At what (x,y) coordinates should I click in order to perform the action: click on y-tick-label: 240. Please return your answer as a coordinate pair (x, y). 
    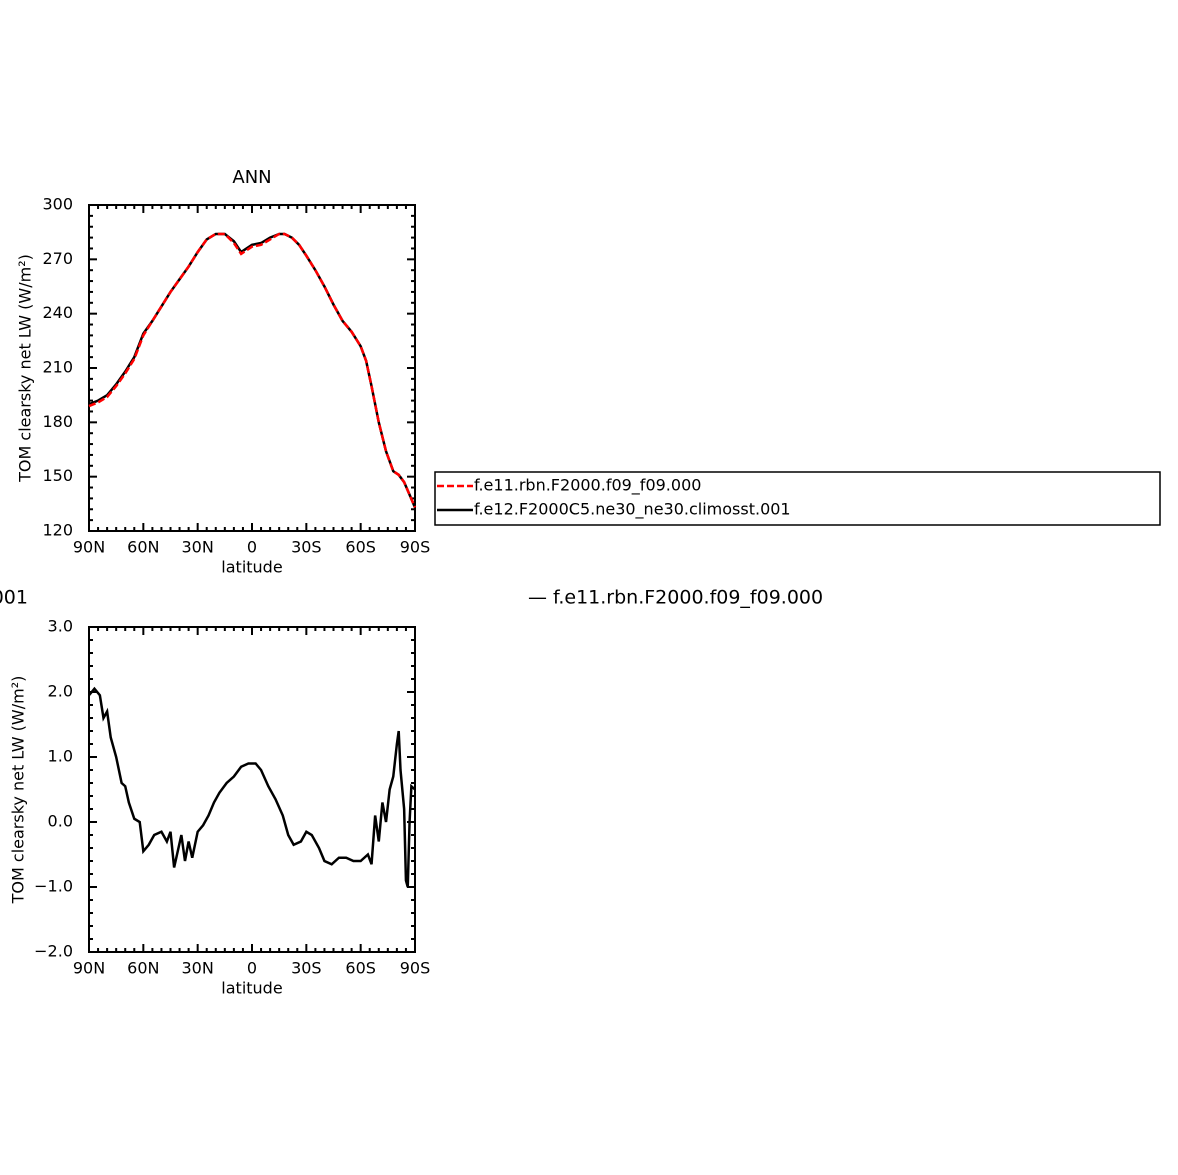
    Looking at the image, I should click on (57, 312).